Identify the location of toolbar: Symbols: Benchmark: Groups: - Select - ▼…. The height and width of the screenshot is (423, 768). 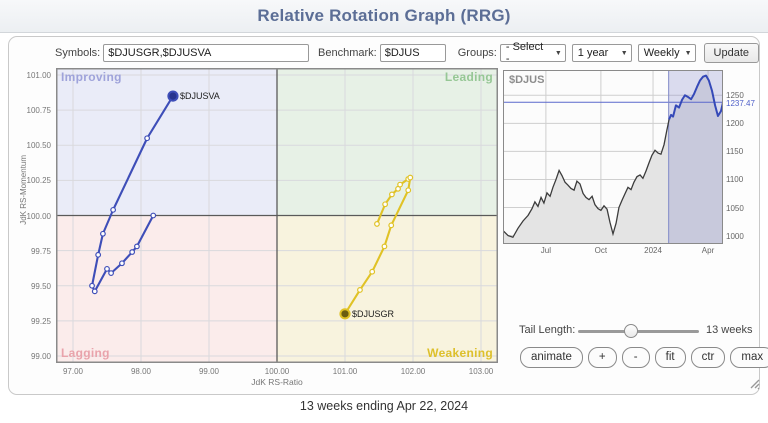
(407, 53).